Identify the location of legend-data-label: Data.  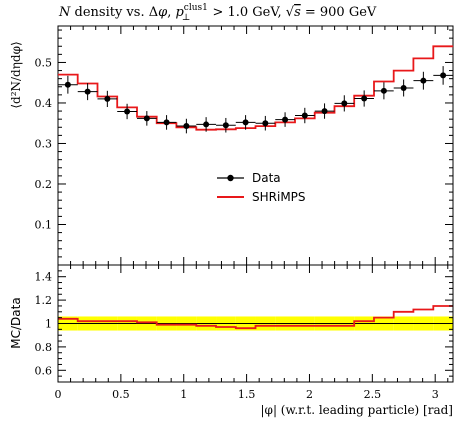
(266, 178).